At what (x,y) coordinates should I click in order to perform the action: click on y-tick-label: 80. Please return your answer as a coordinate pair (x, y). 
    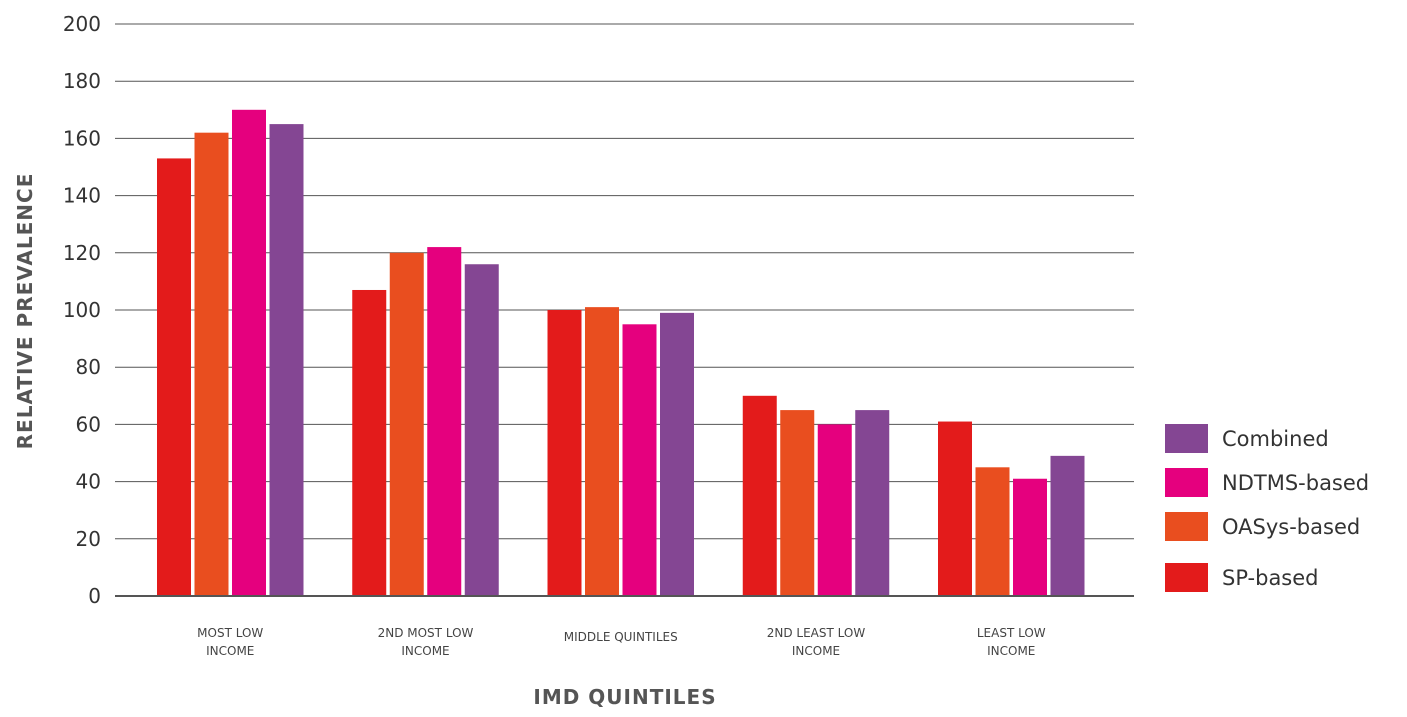
    Looking at the image, I should click on (88, 367).